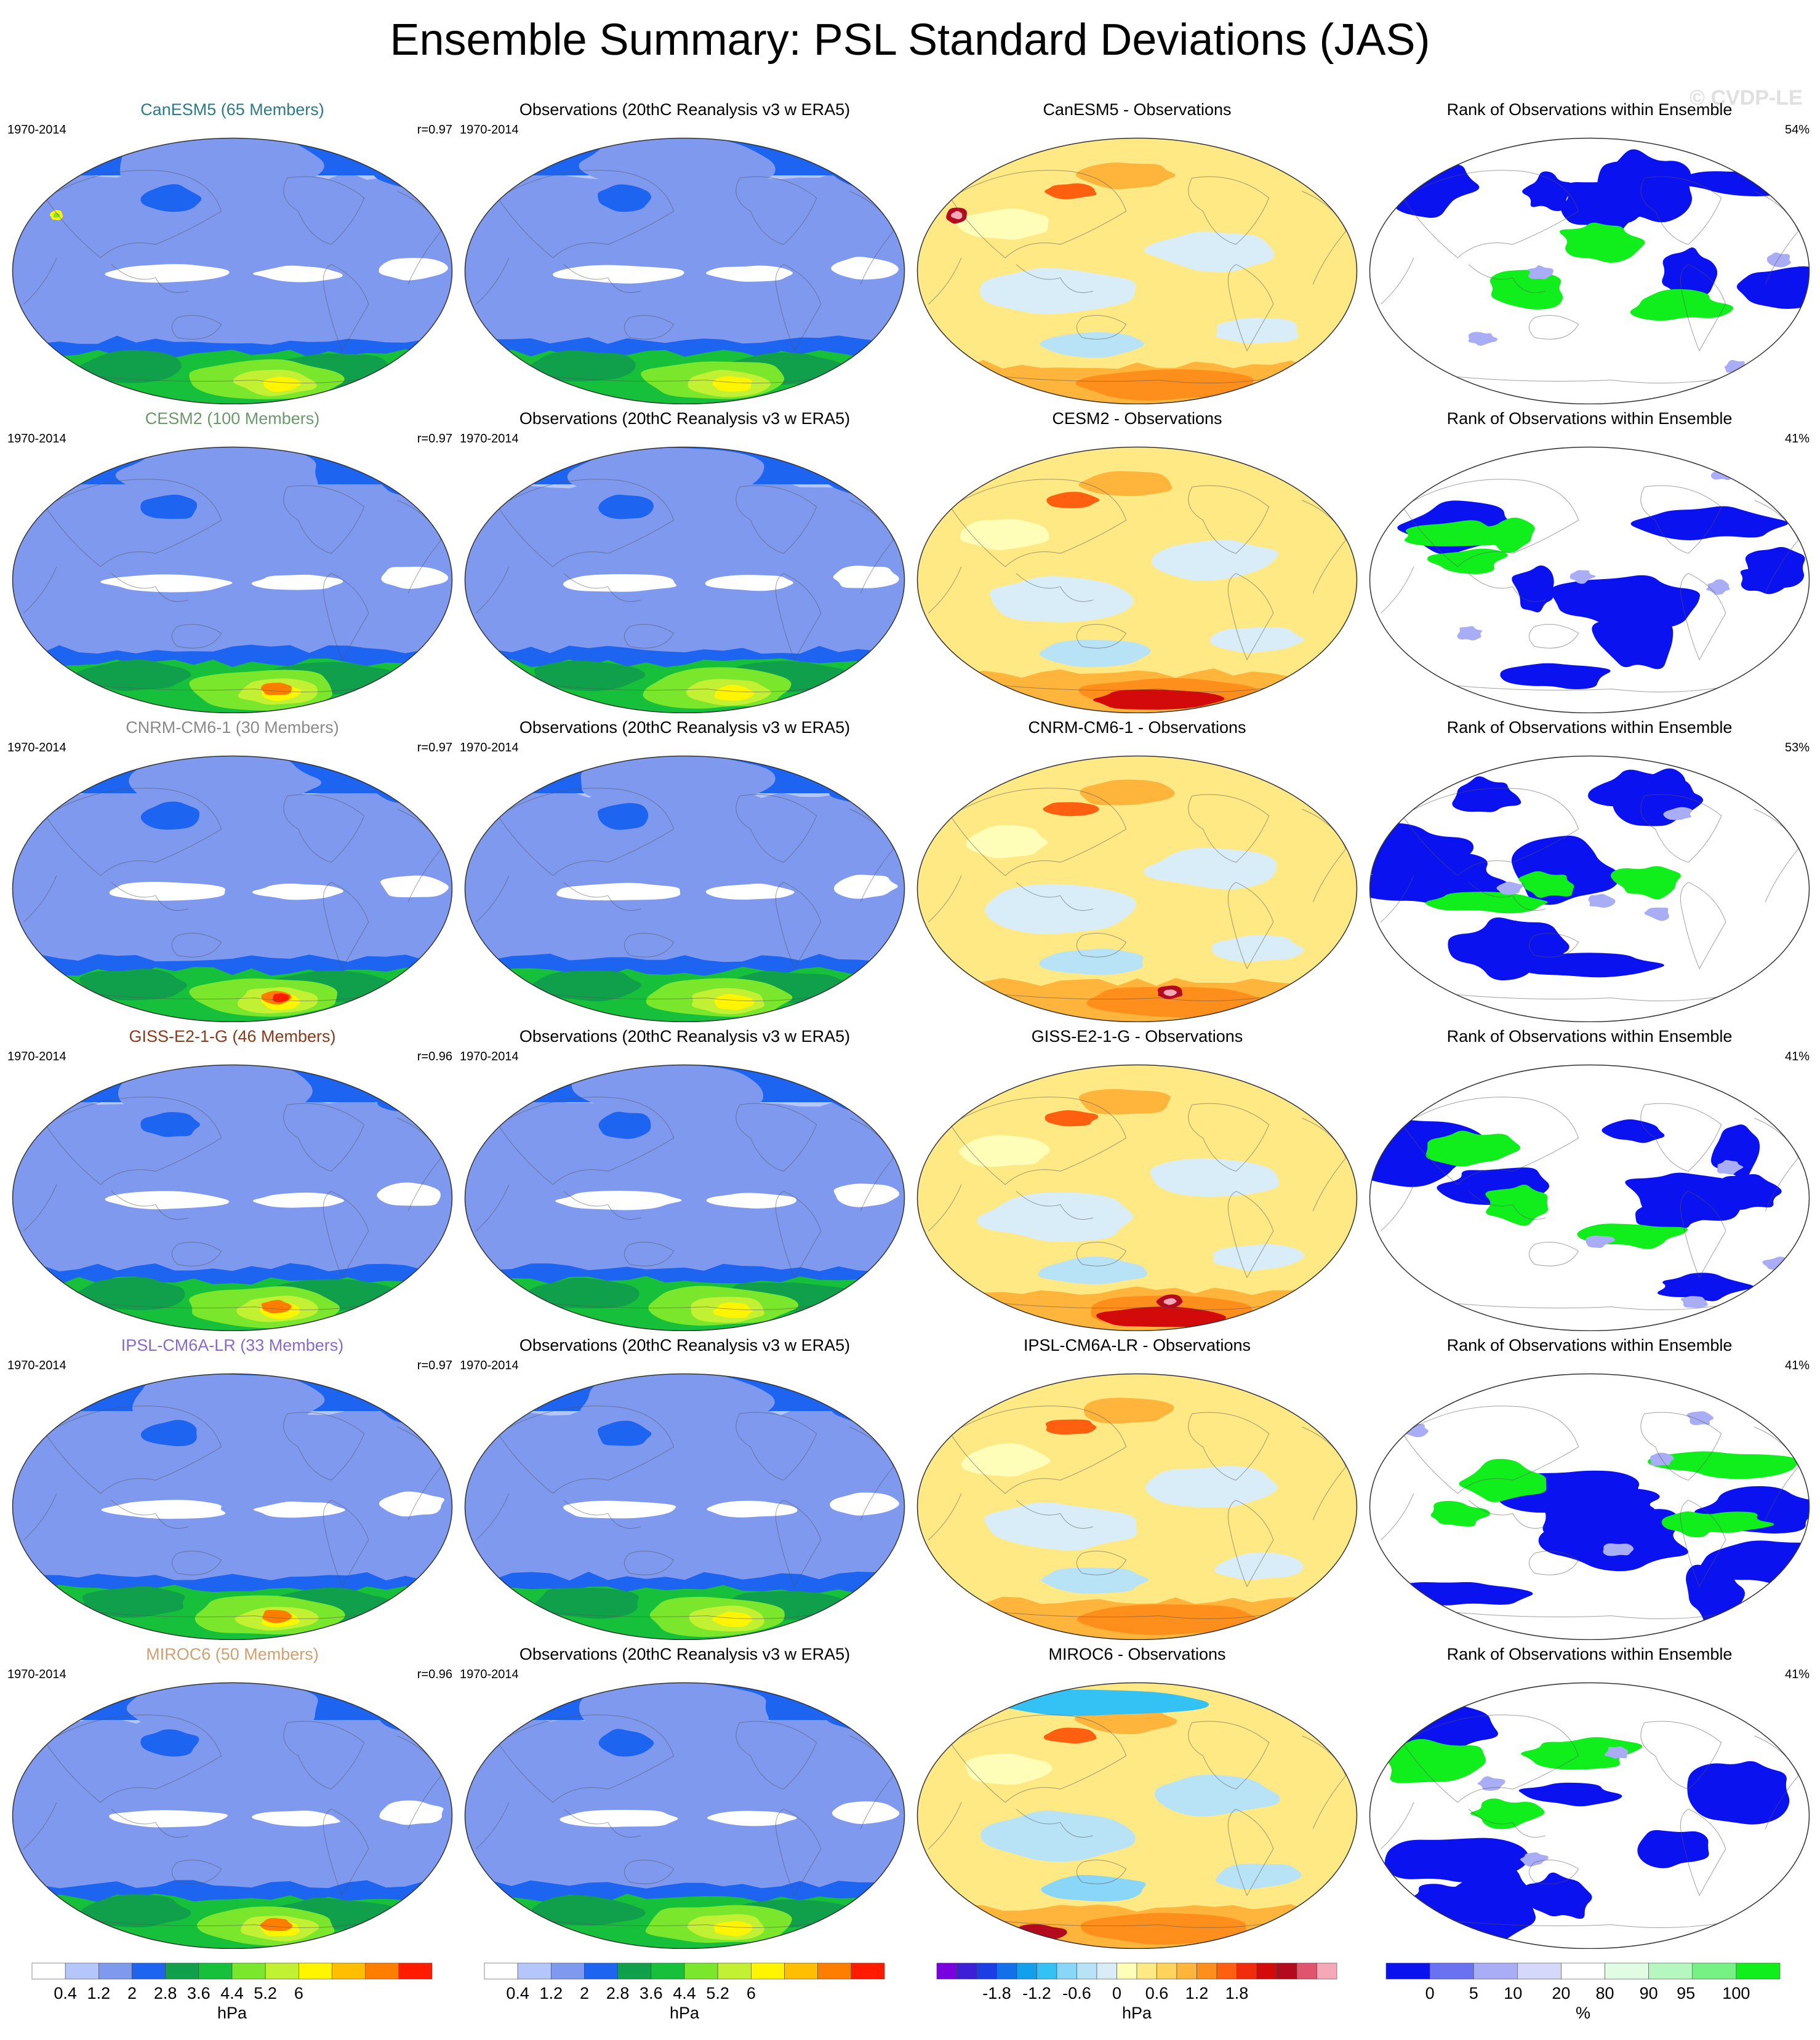 The image size is (1820, 2040). Describe the element at coordinates (233, 1036) in the screenshot. I see `panel-title: GISS-E2-1-G (46 Members)` at that location.